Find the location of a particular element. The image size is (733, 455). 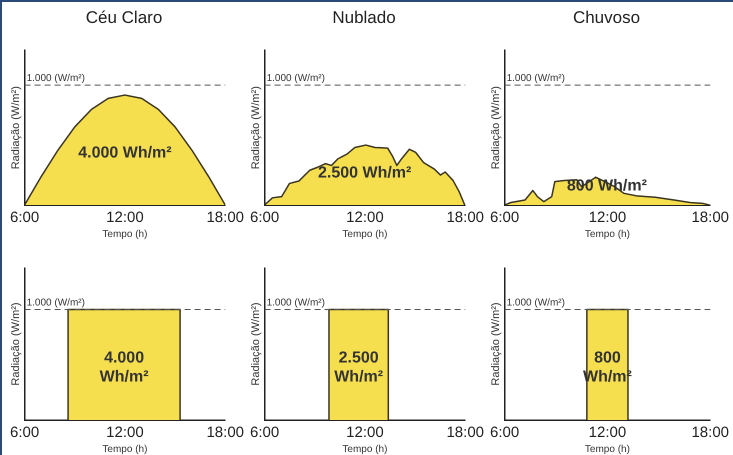

chart-title: Nublado is located at coordinates (364, 17).